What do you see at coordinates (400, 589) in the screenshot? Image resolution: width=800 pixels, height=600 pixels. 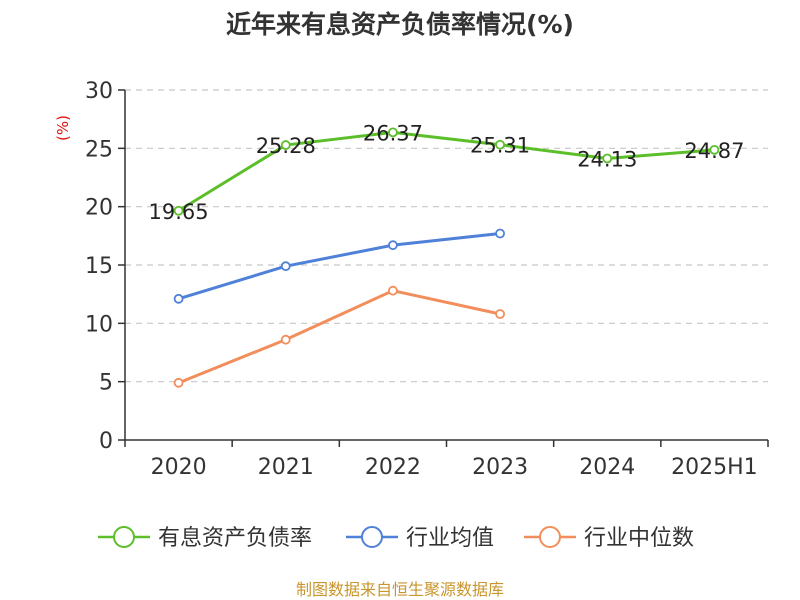 I see `source-note: 制图数据来自恒生聚源数据库` at bounding box center [400, 589].